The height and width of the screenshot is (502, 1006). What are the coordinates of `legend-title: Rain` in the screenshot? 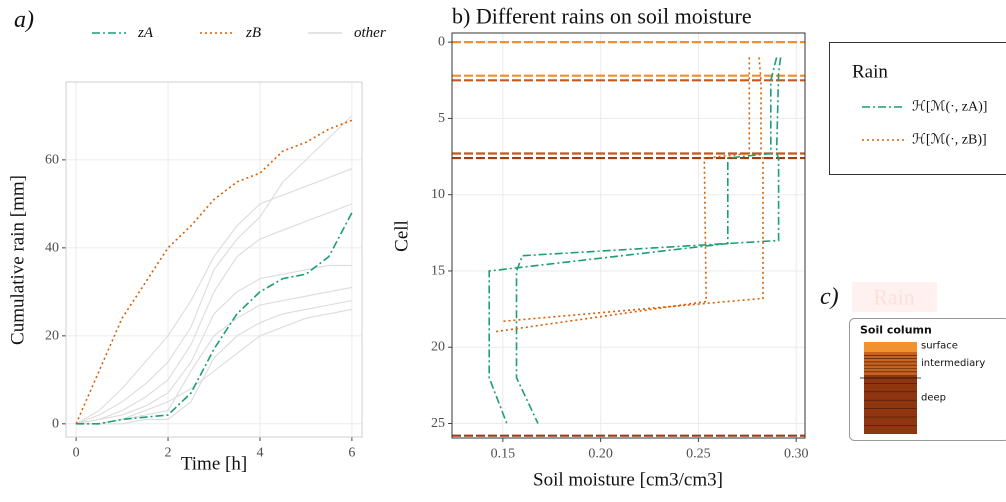 It's located at (870, 72).